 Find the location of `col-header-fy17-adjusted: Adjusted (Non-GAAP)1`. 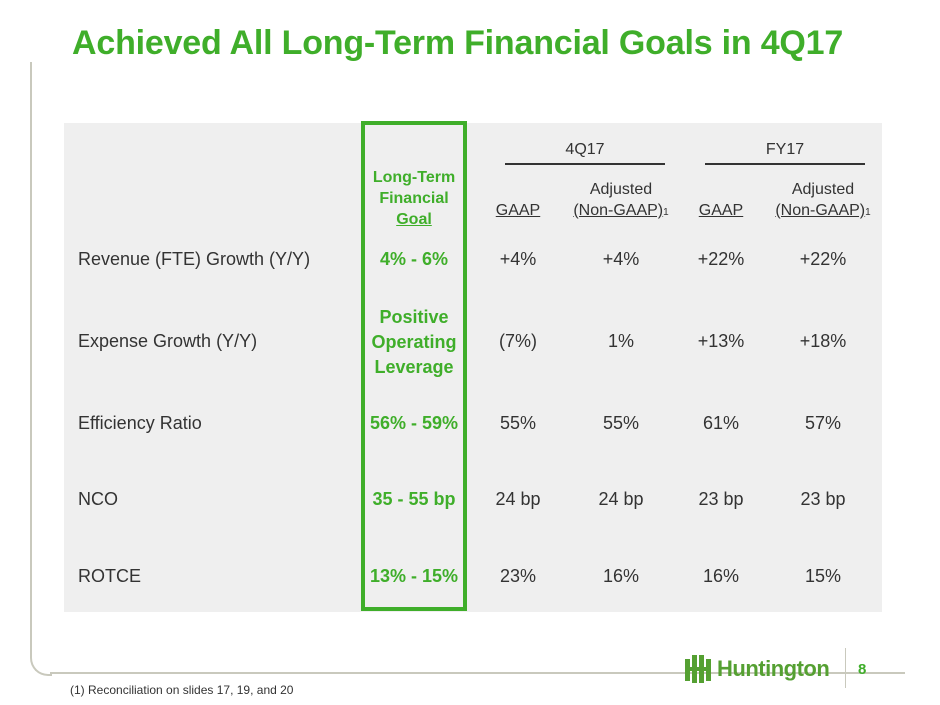

col-header-fy17-adjusted: Adjusted (Non-GAAP)1 is located at coordinates (823, 200).